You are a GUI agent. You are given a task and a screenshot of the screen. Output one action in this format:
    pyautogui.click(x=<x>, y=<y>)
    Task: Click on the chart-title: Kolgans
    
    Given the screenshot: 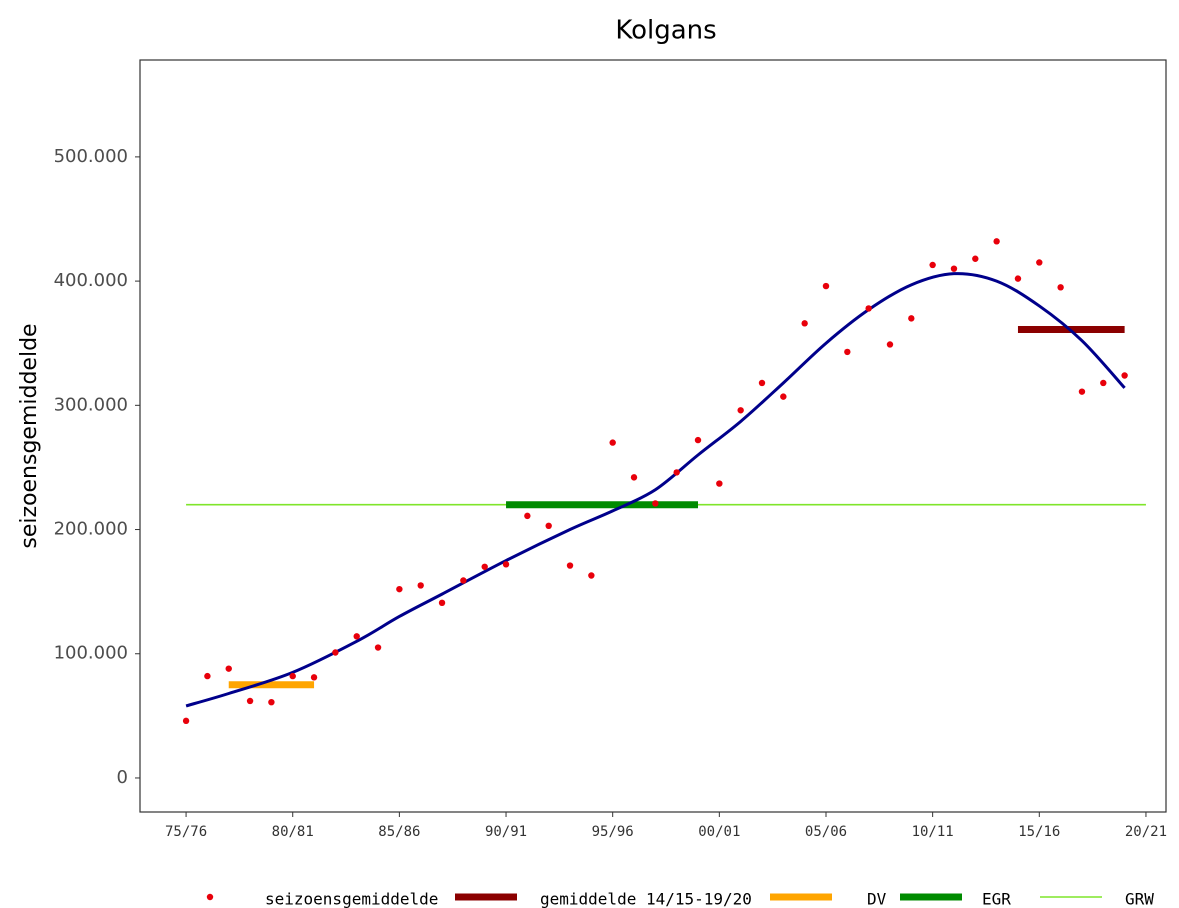 What is the action you would take?
    pyautogui.click(x=665, y=31)
    